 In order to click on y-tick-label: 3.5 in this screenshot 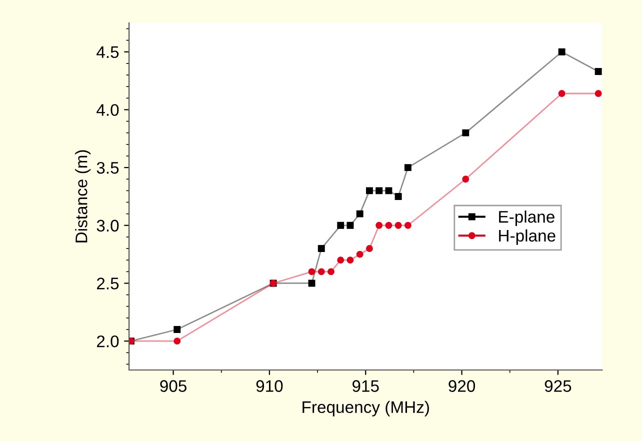, I will do `click(107, 168)`.